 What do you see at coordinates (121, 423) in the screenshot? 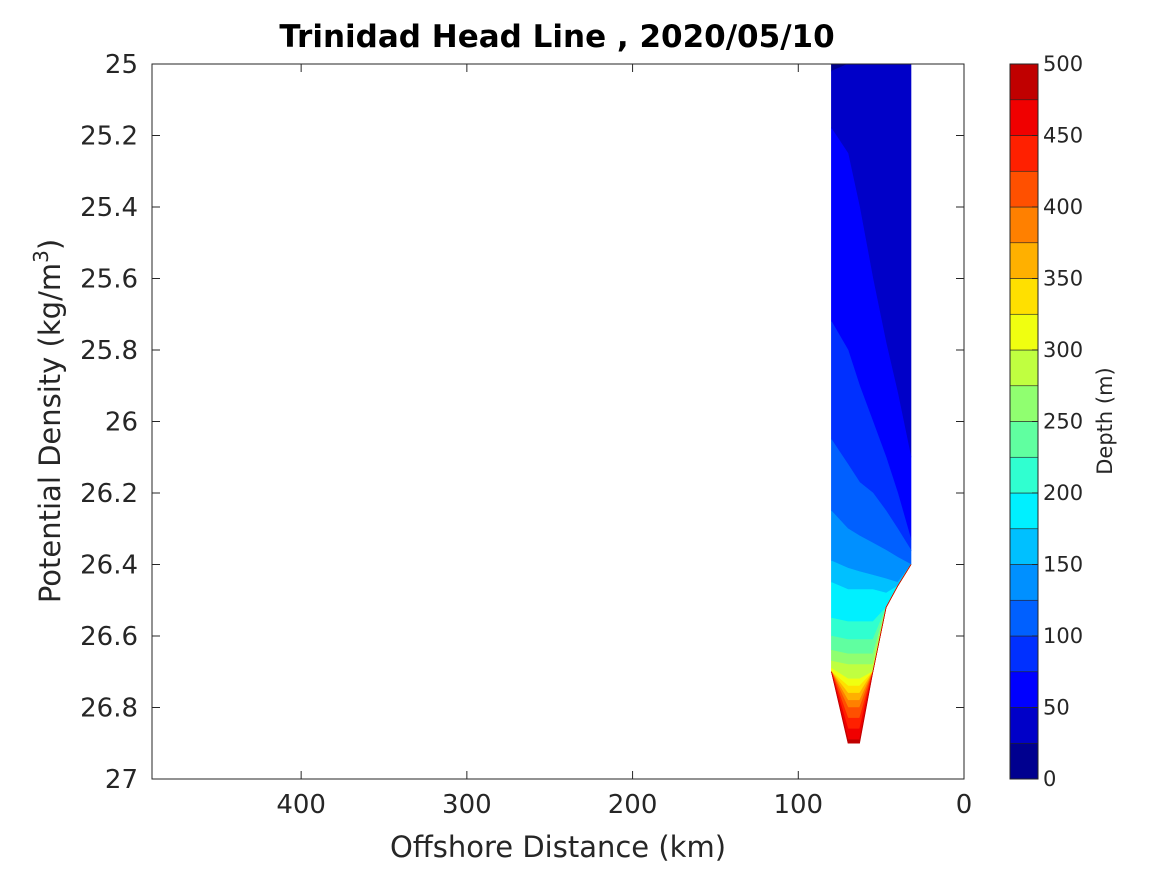
I see `y-tick-label: 26` at bounding box center [121, 423].